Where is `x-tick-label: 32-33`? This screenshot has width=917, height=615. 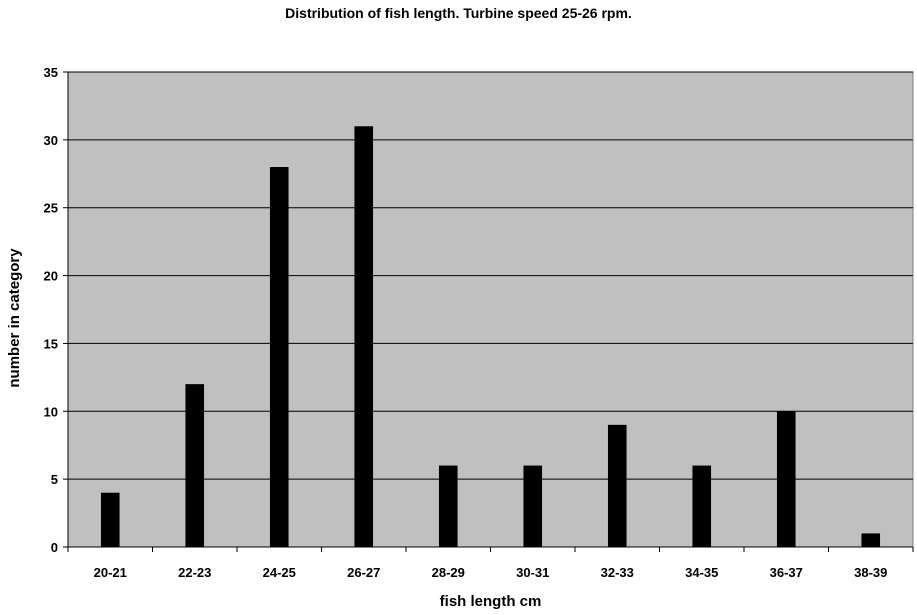
x-tick-label: 32-33 is located at coordinates (617, 572).